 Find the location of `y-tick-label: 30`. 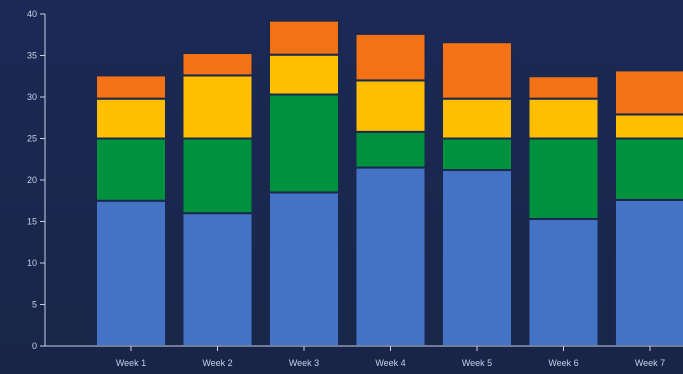

y-tick-label: 30 is located at coordinates (32, 97).